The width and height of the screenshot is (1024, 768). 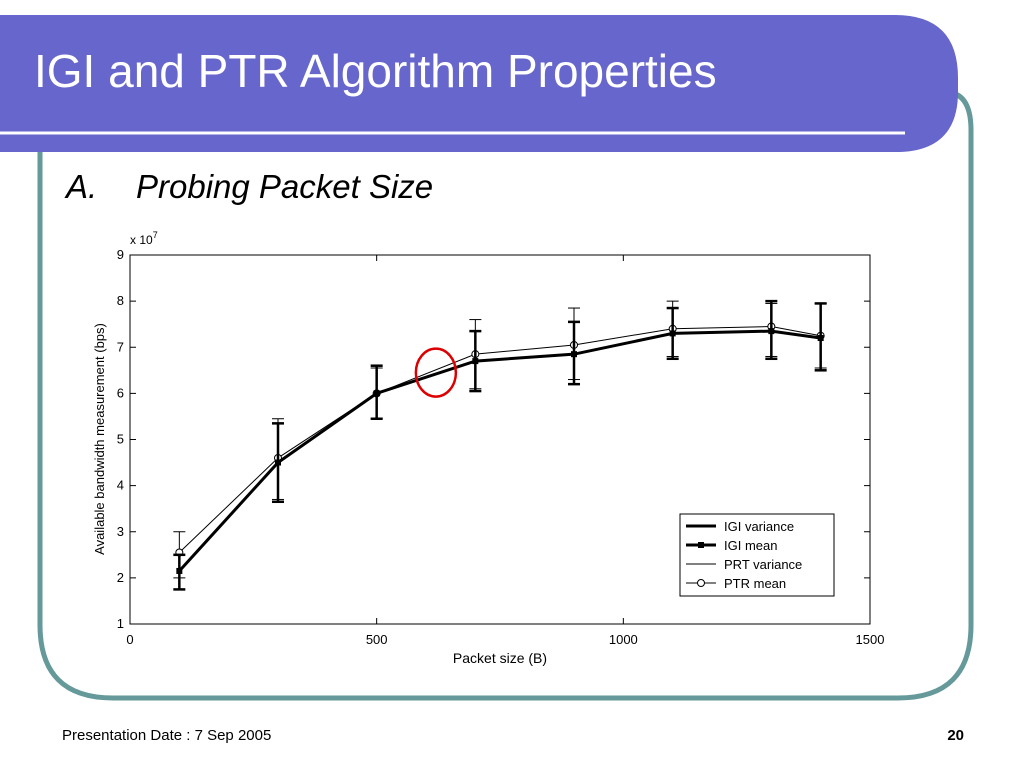 I want to click on y-multiplier-exponent: 7, so click(x=155, y=235).